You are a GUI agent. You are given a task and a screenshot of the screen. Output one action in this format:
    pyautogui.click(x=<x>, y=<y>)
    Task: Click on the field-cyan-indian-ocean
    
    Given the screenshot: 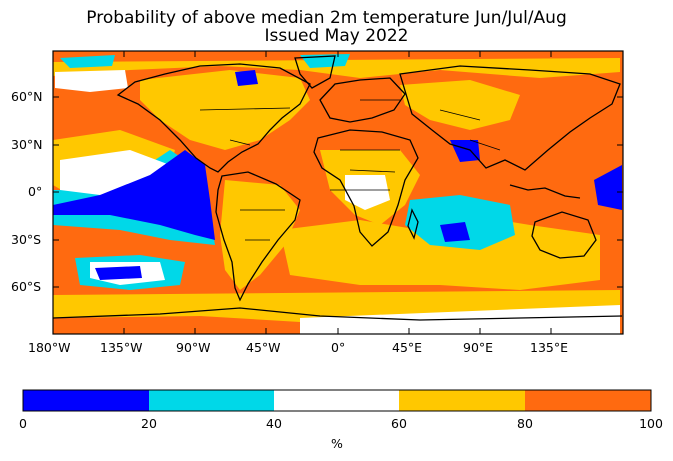 What is the action you would take?
    pyautogui.click(x=460, y=222)
    